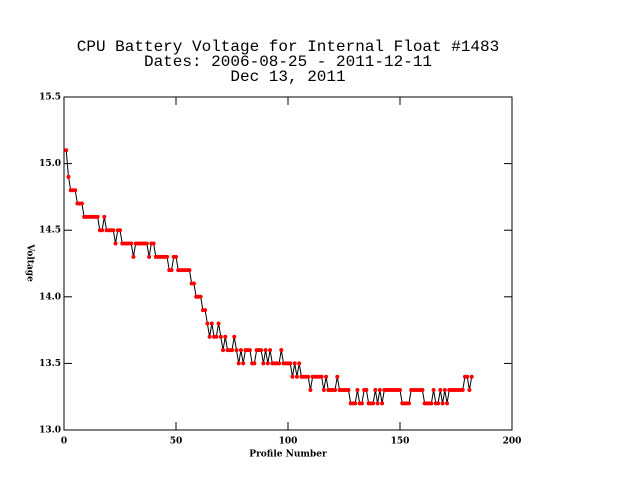 This screenshot has height=480, width=640. What do you see at coordinates (512, 442) in the screenshot?
I see `x-tick-label: 200` at bounding box center [512, 442].